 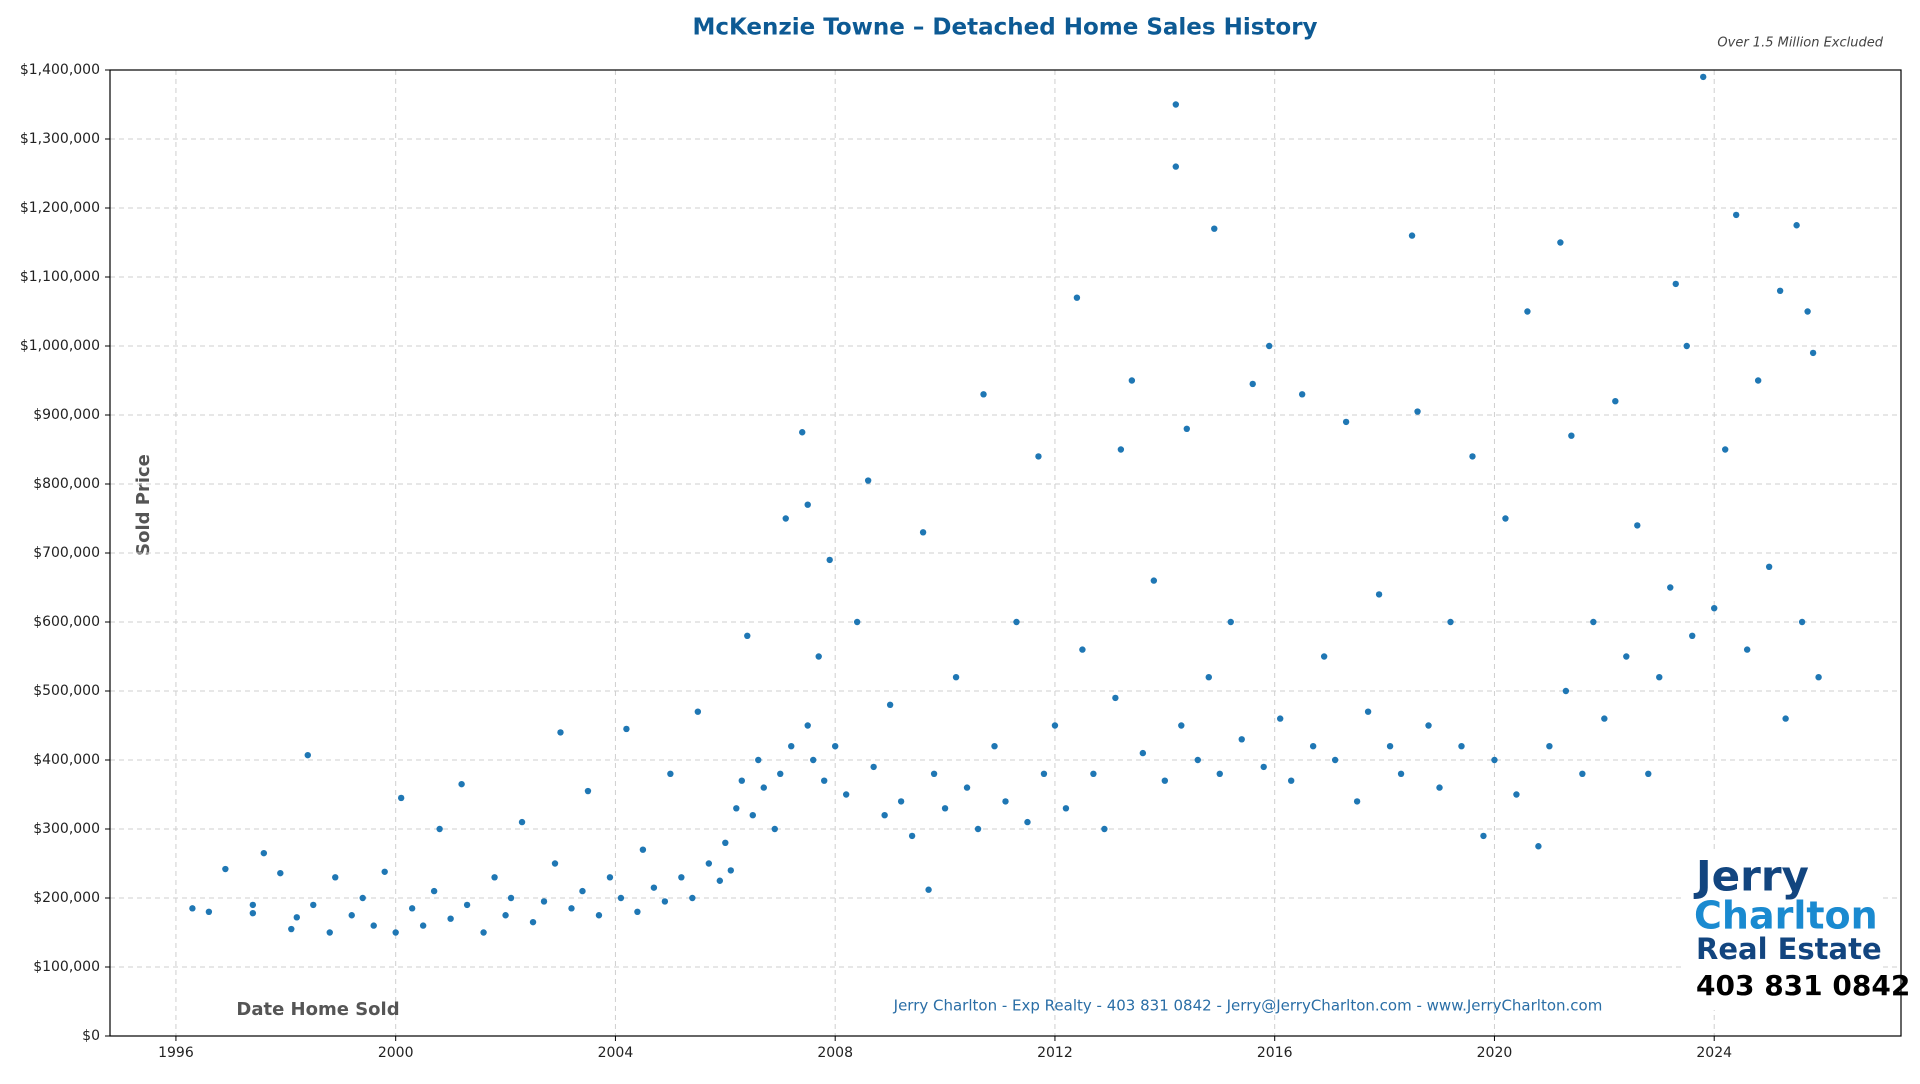 I want to click on y-tick-label: $1,100,000, so click(x=60, y=277).